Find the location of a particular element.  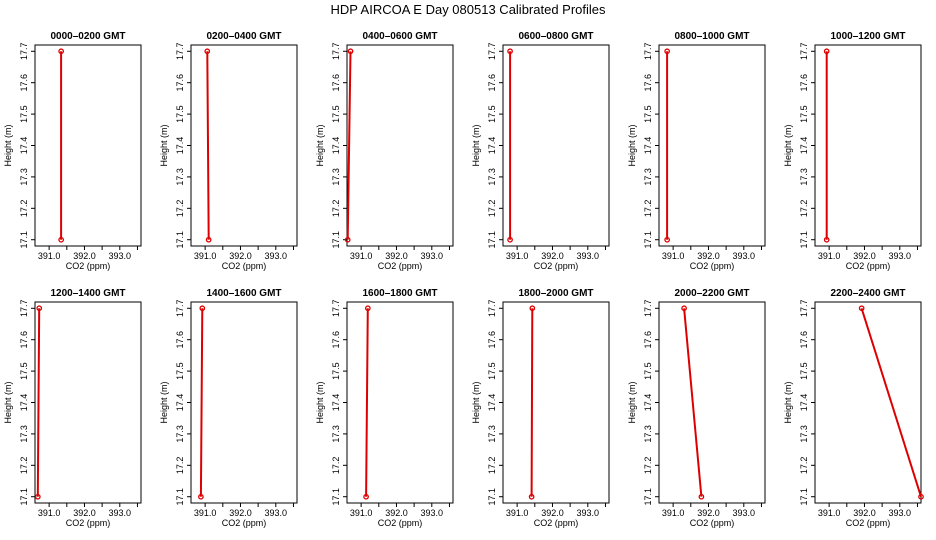

panel-title: 1200–1400 GMT is located at coordinates (87, 293).